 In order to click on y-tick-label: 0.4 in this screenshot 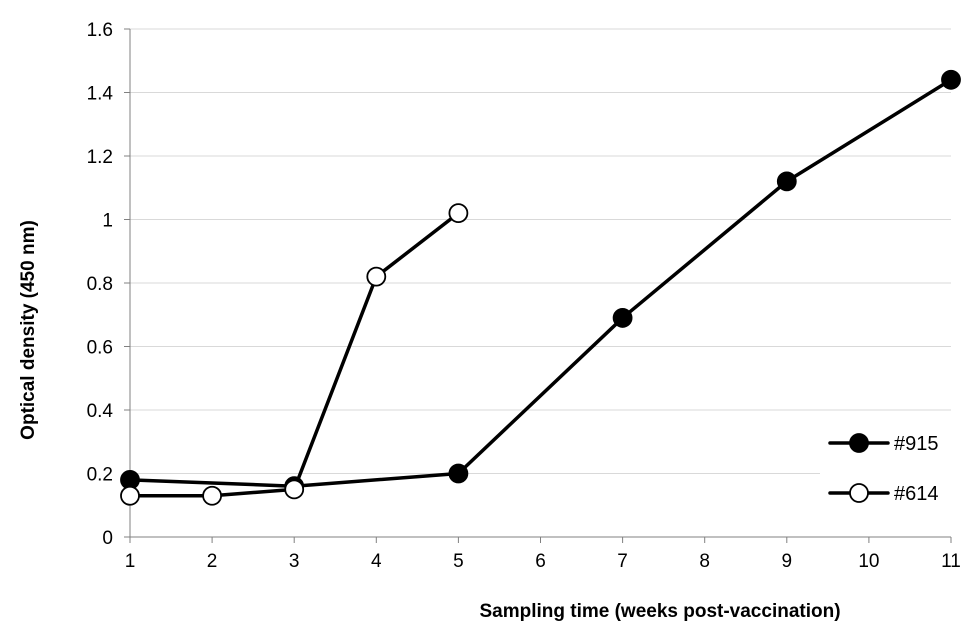, I will do `click(100, 411)`.